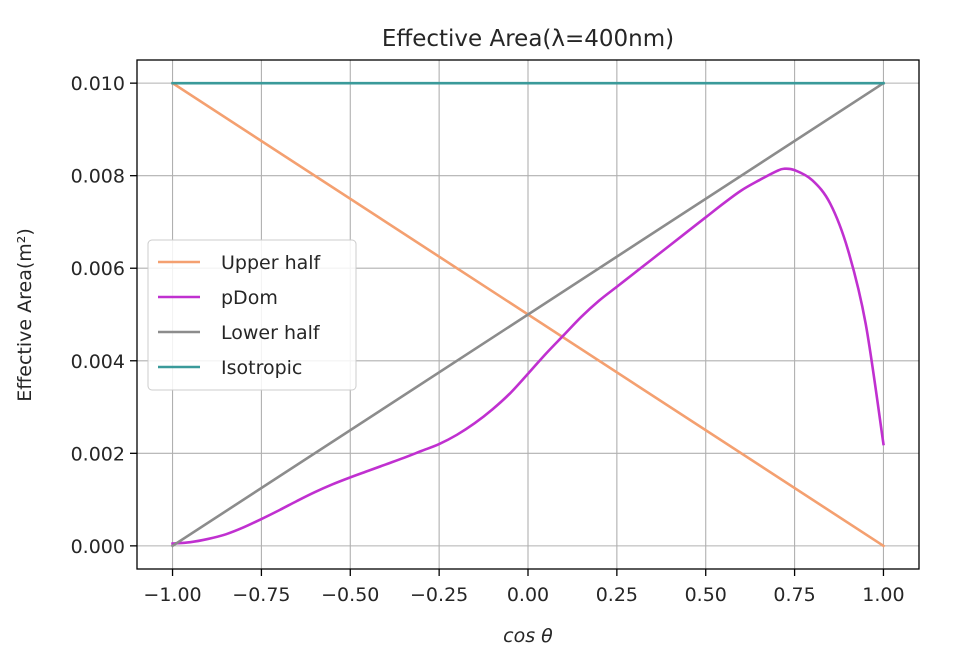 This screenshot has height=661, width=978. Describe the element at coordinates (528, 595) in the screenshot. I see `x-tick-label: 0.00` at that location.